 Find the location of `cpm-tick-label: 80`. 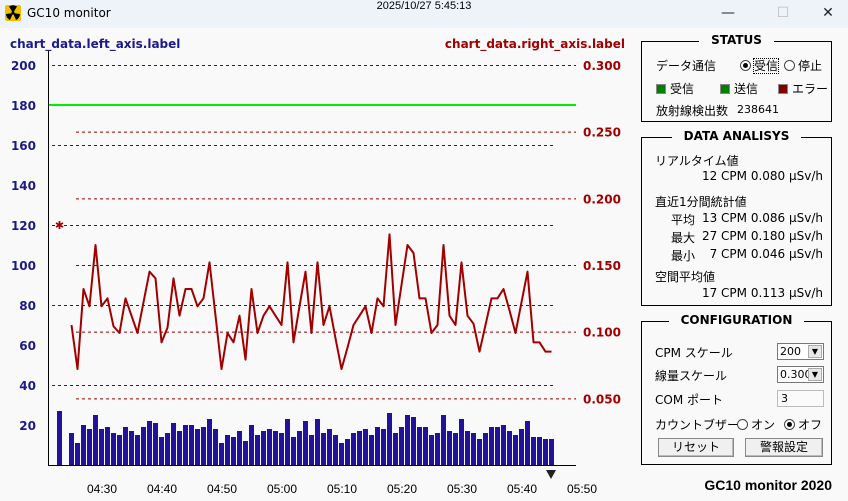

cpm-tick-label: 80 is located at coordinates (27, 306).